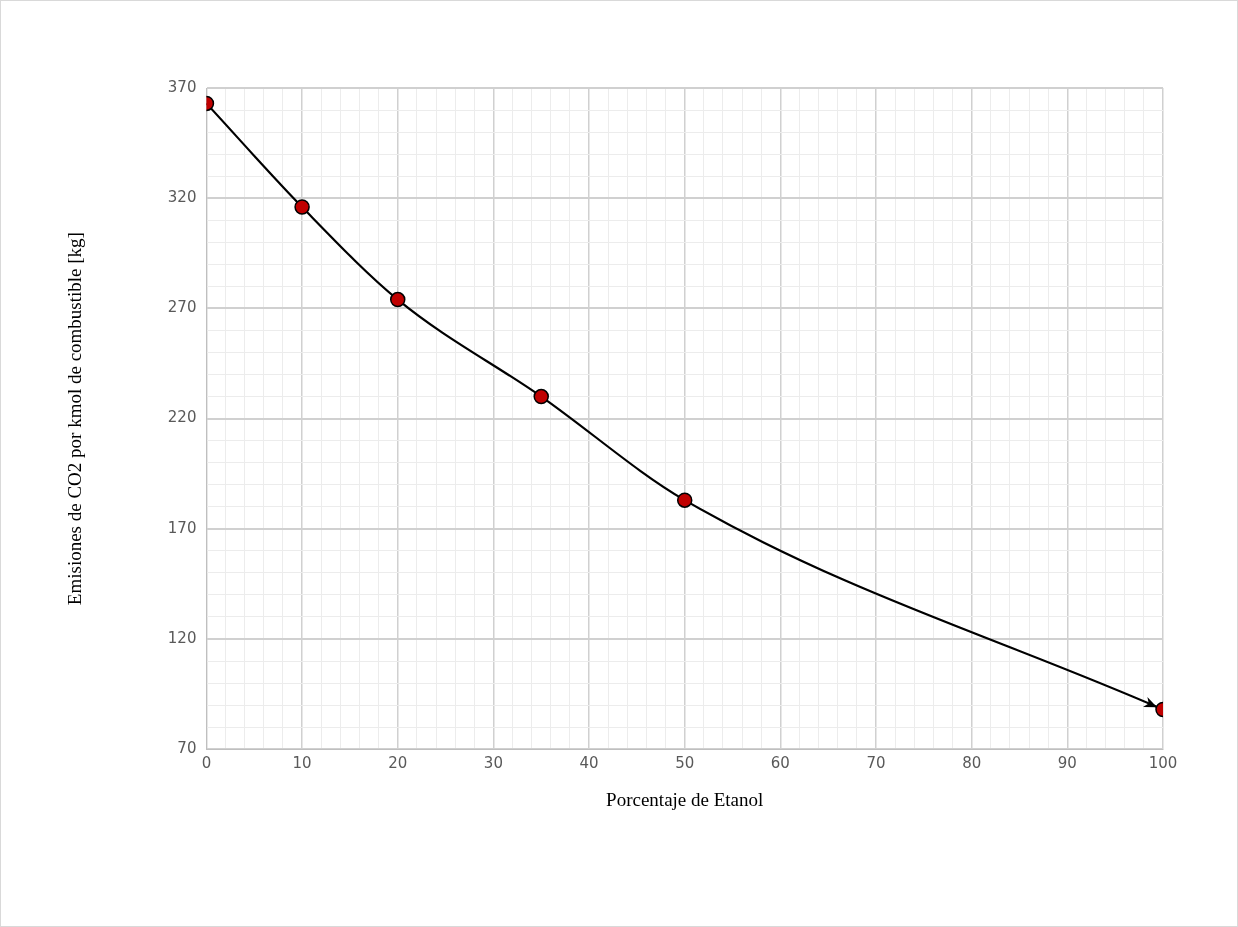 The width and height of the screenshot is (1238, 927). I want to click on x-tick-label: 60, so click(780, 763).